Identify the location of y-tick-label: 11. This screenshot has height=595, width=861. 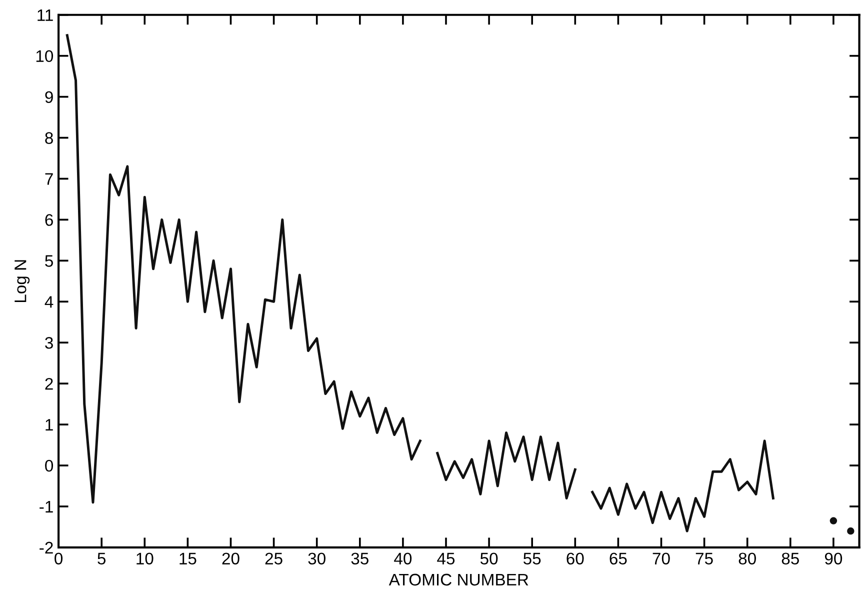
(45, 15).